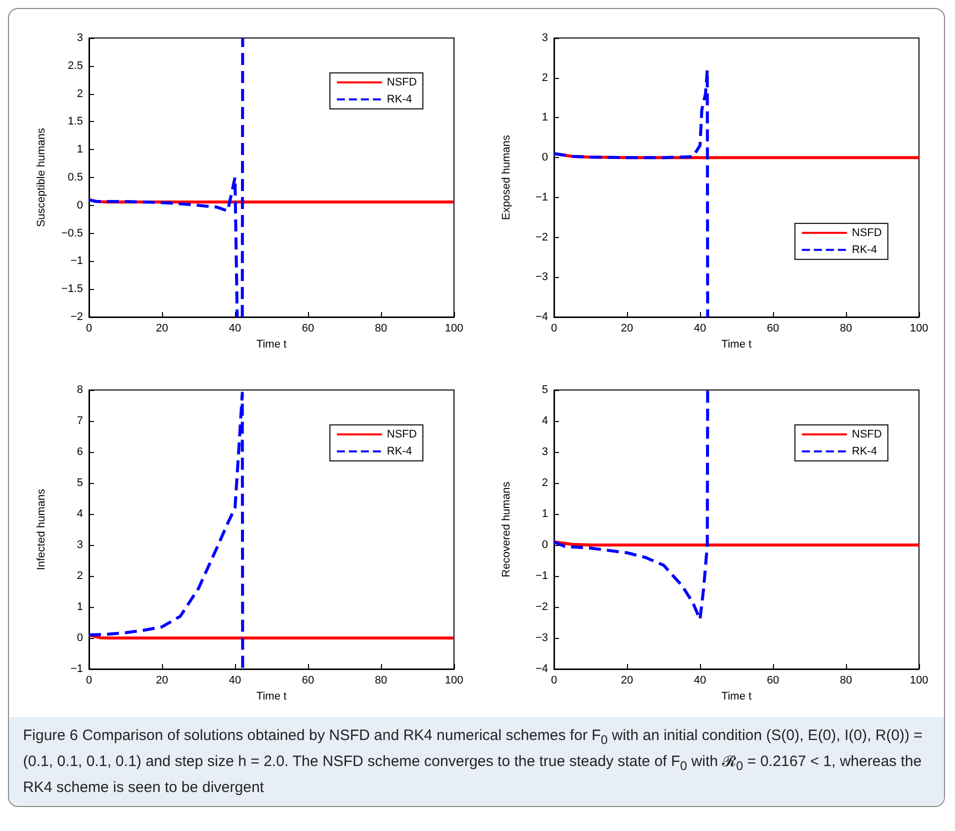  I want to click on y-axis-title: Infected humans, so click(42, 529).